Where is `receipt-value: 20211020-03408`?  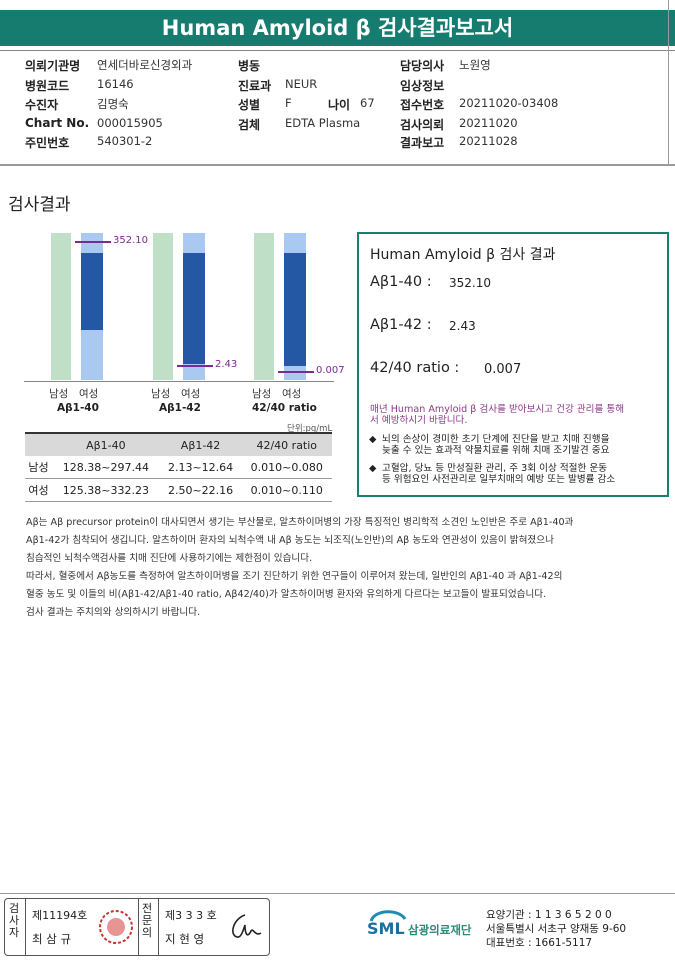
receipt-value: 20211020-03408 is located at coordinates (509, 103).